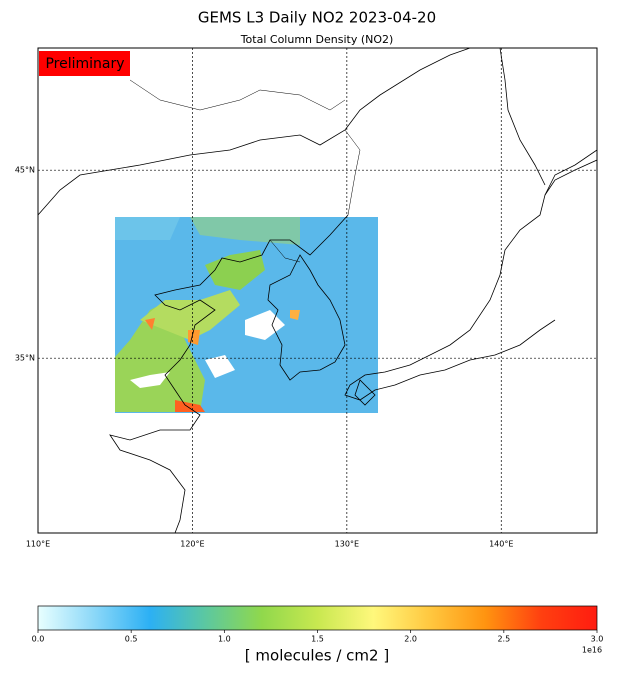 Image resolution: width=618 pixels, height=673 pixels. I want to click on badge-box, so click(84, 63).